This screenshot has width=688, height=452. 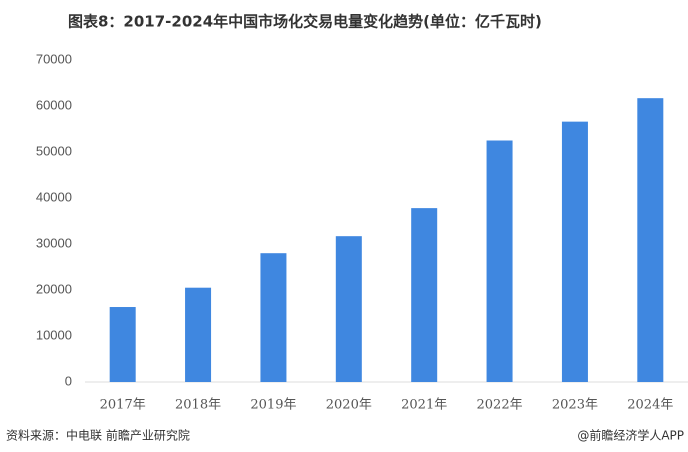 I want to click on x-tick-label: 2023年, so click(x=575, y=405).